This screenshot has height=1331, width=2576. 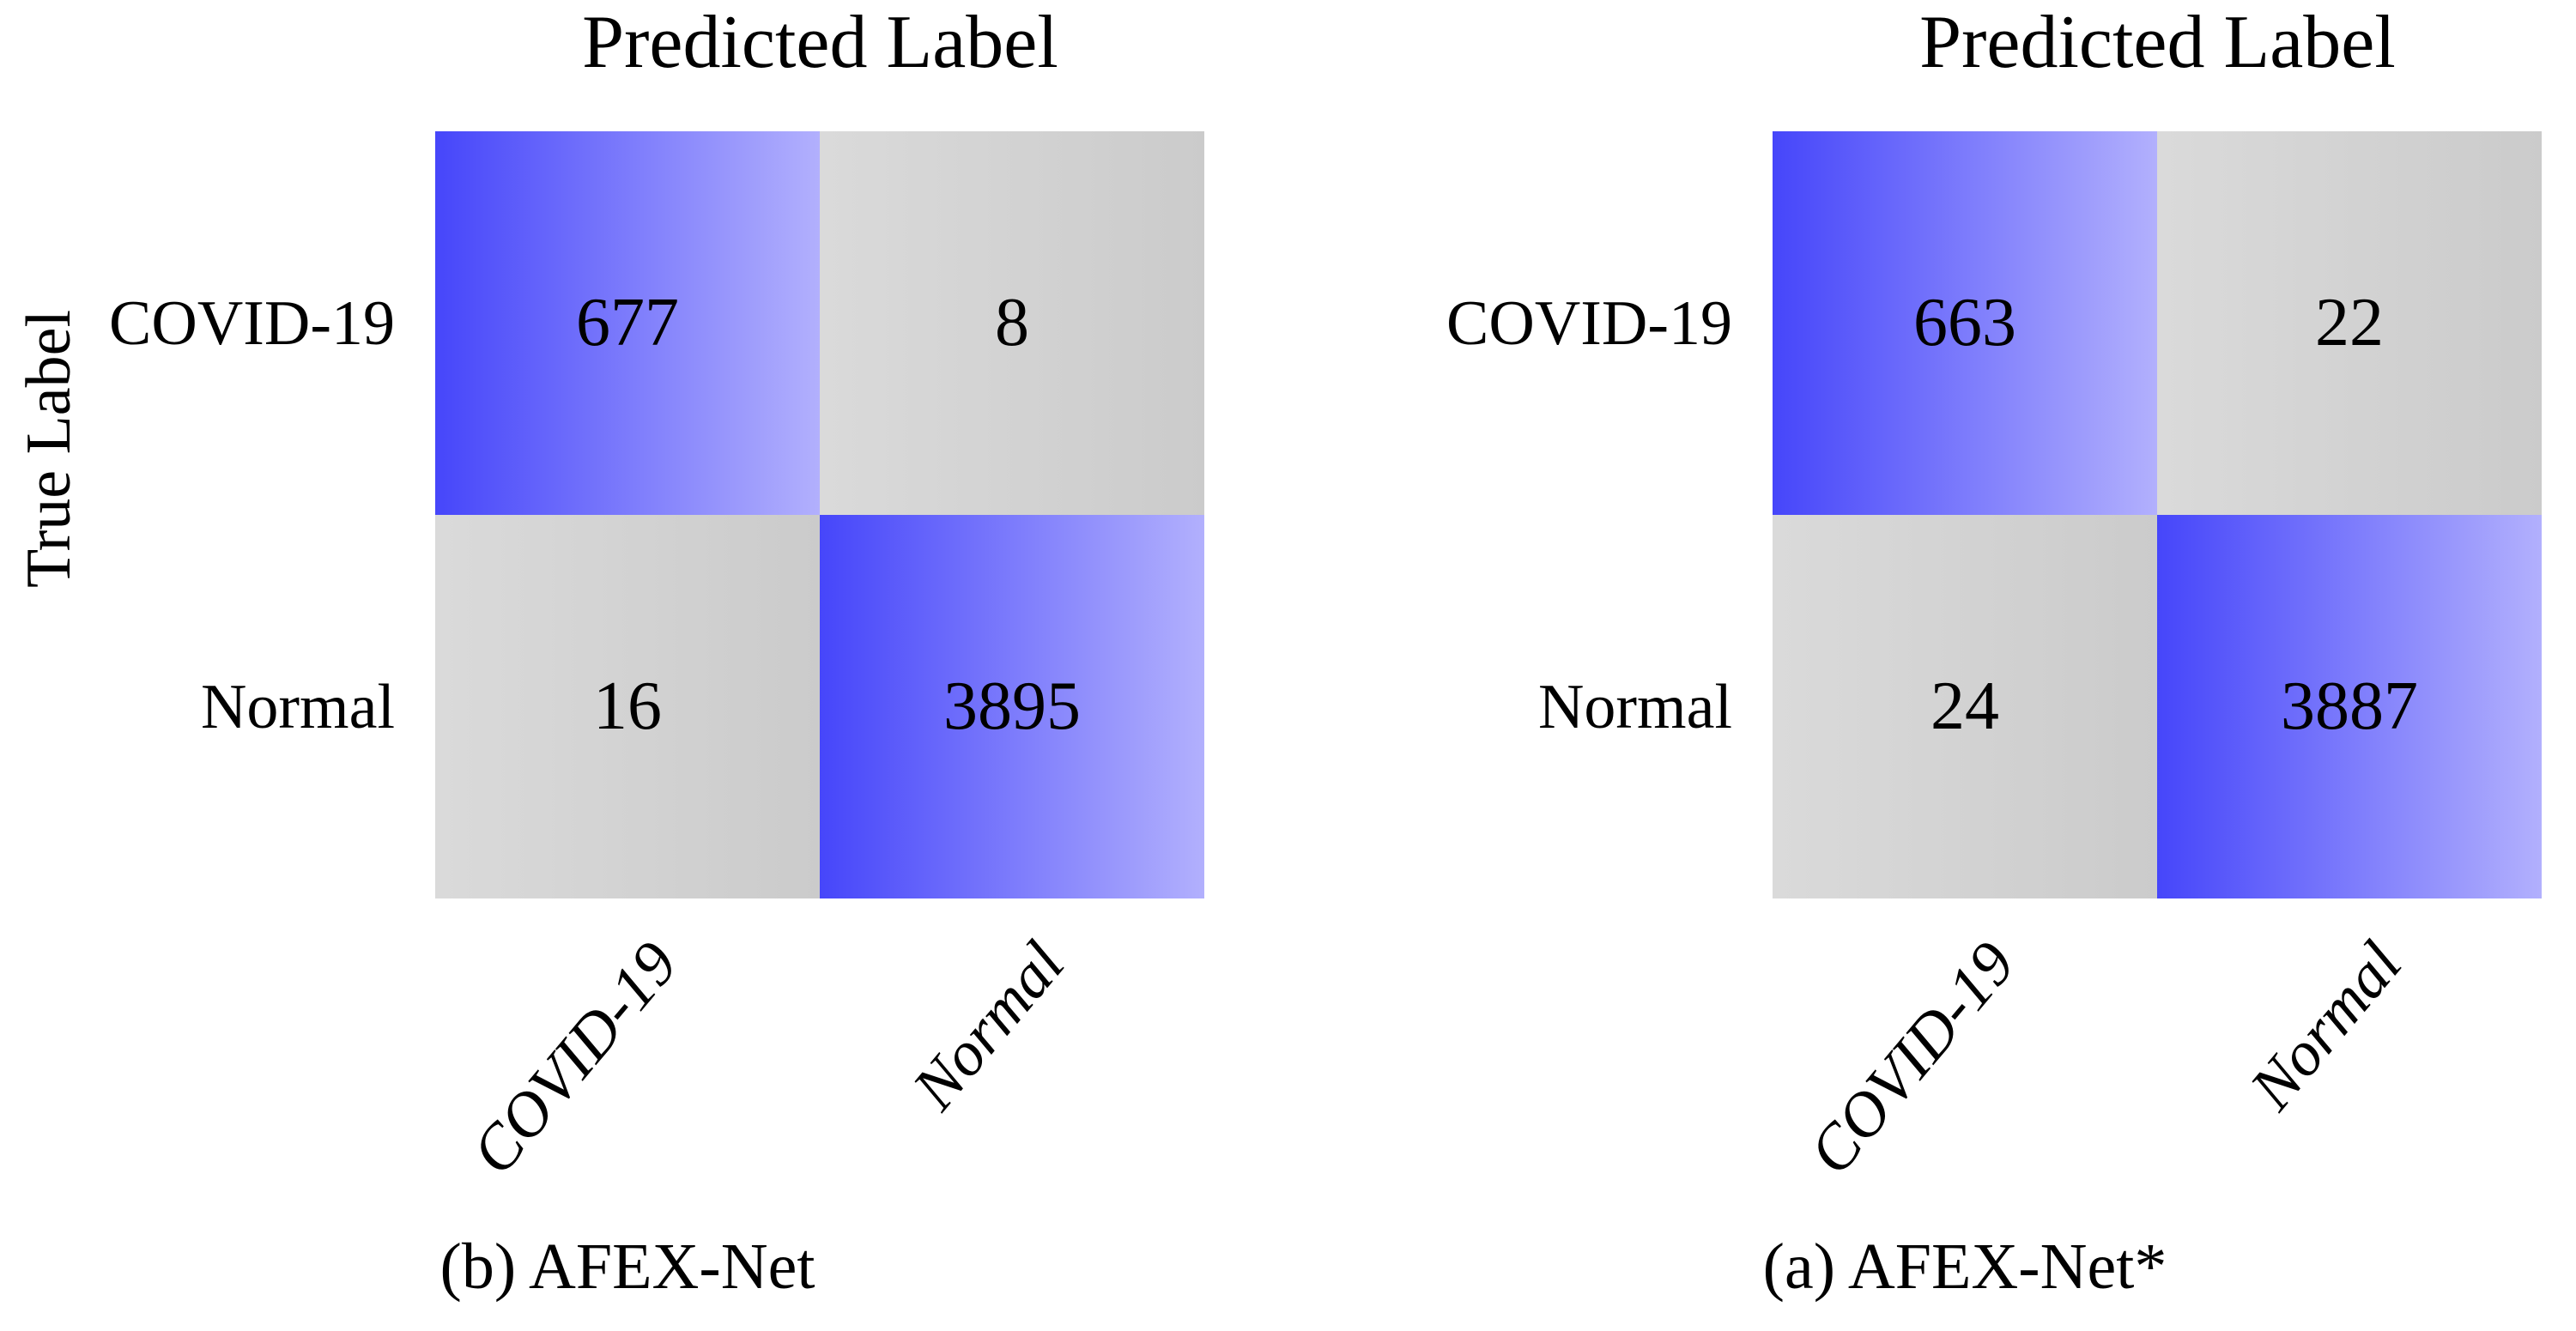 What do you see at coordinates (1012, 706) in the screenshot?
I see `matrix-cell-true-normal-pred-normal: 3895` at bounding box center [1012, 706].